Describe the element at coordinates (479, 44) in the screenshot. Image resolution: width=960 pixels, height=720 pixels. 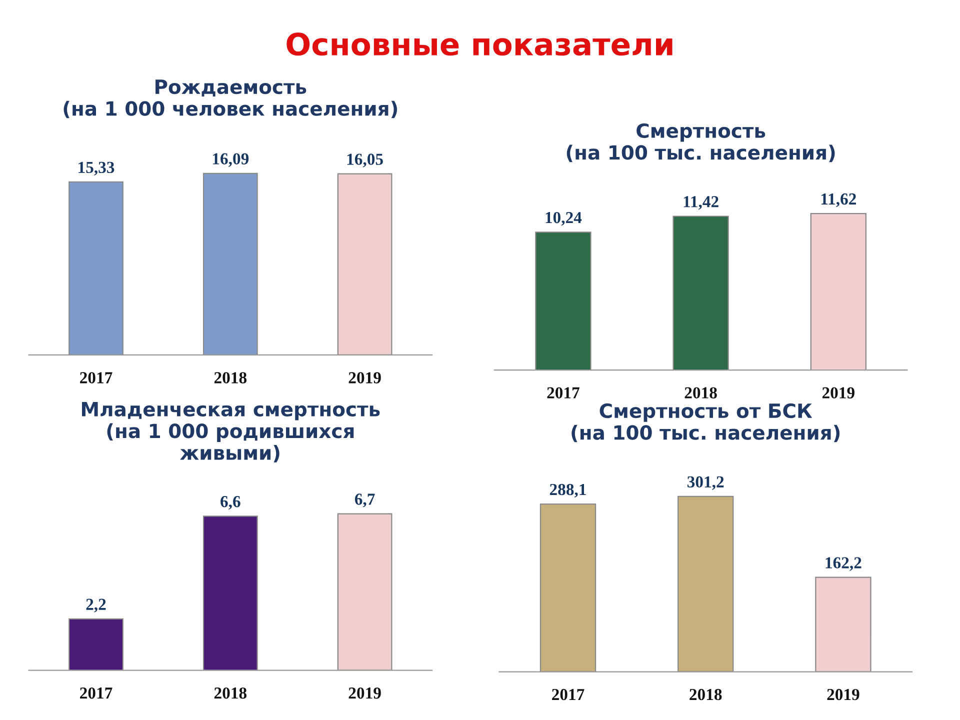
I see `text: Основные показатели` at that location.